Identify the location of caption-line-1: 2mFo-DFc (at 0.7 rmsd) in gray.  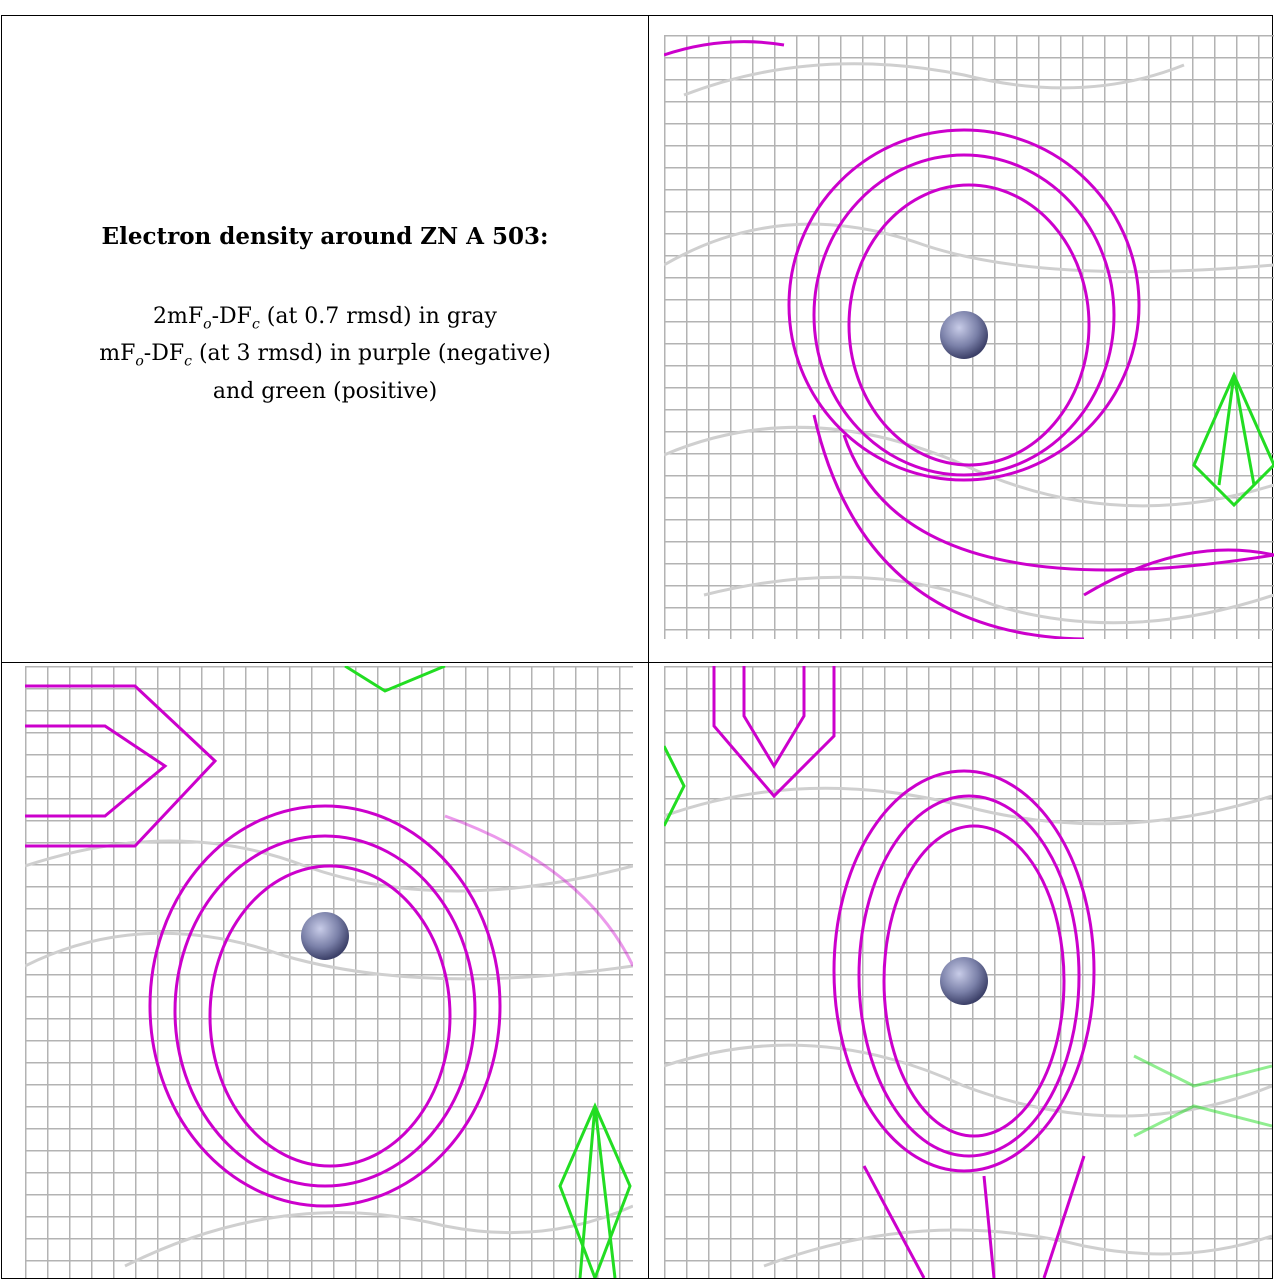
(325, 318).